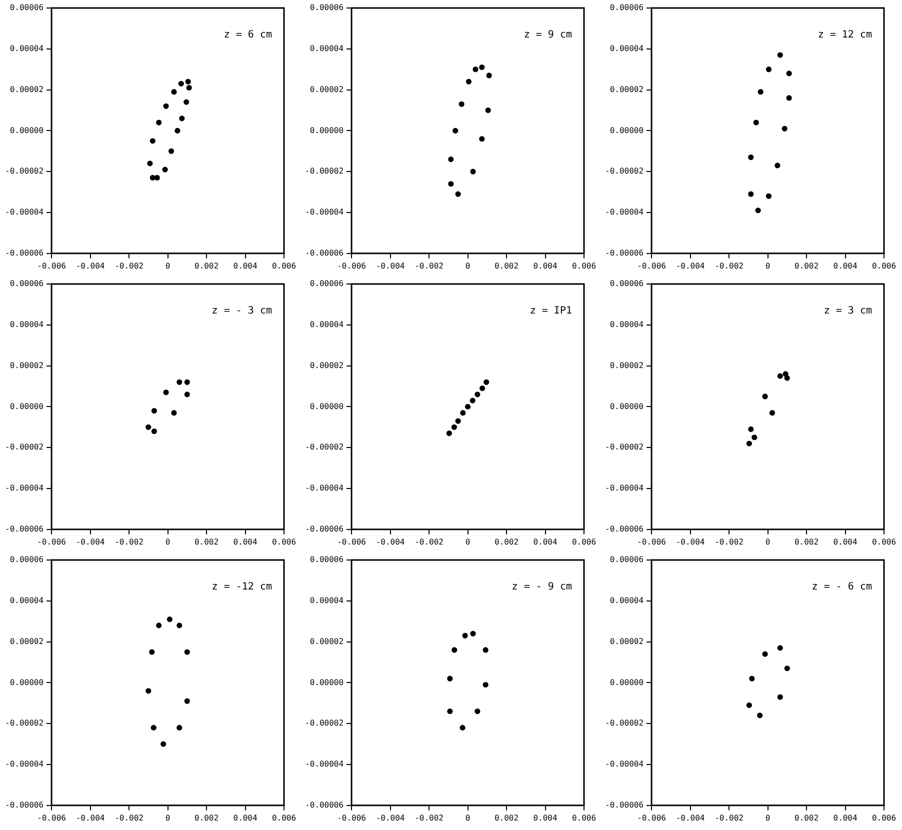 The image size is (902, 830). What do you see at coordinates (548, 35) in the screenshot?
I see `annotation: z = 9 cm` at bounding box center [548, 35].